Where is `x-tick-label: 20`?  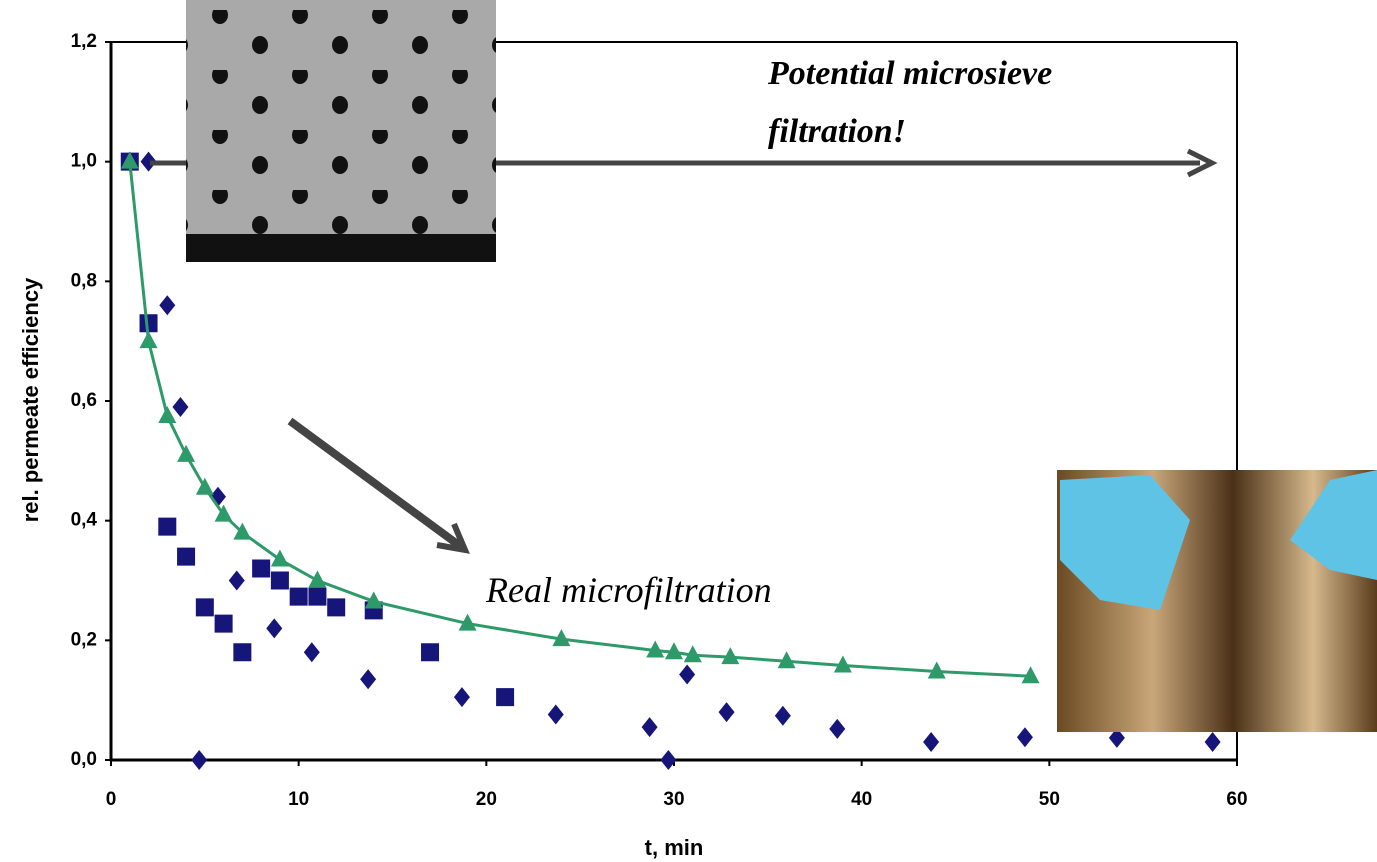 x-tick-label: 20 is located at coordinates (486, 799).